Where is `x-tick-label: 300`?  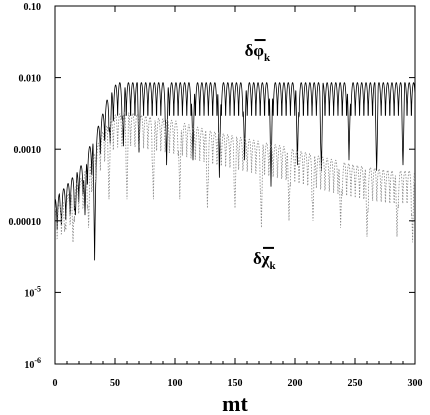 x-tick-label: 300 is located at coordinates (415, 383).